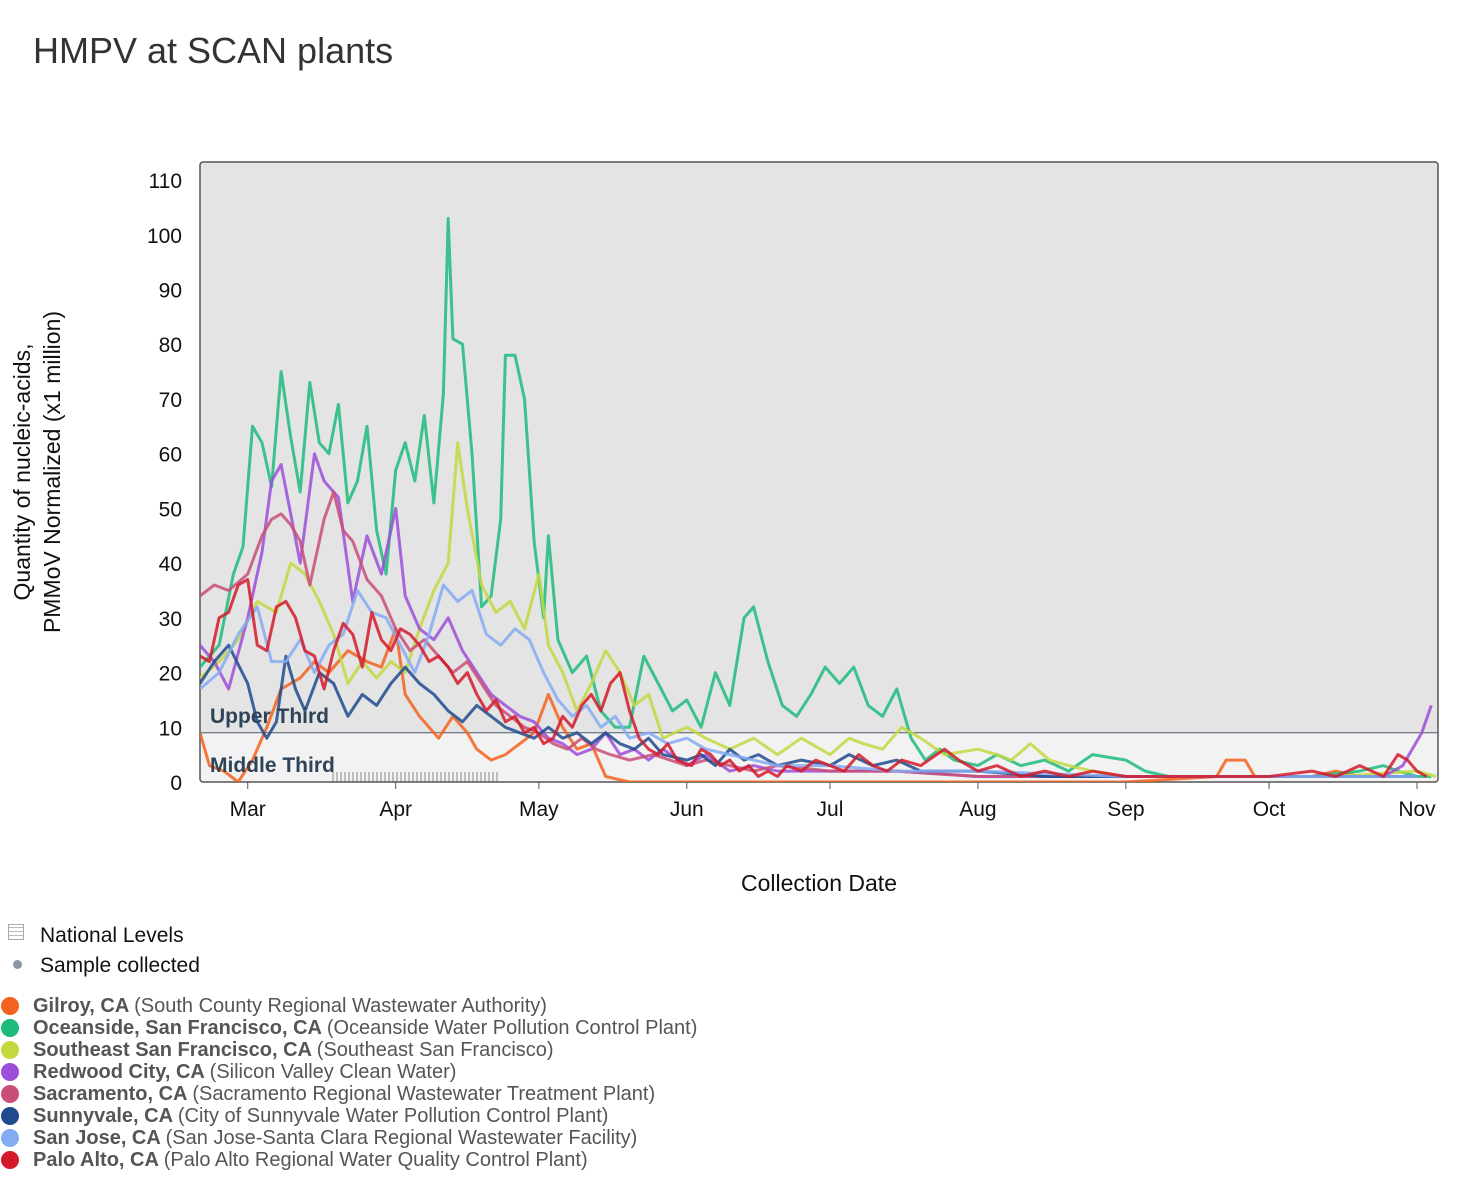  I want to click on y-tick-label: 100, so click(164, 236).